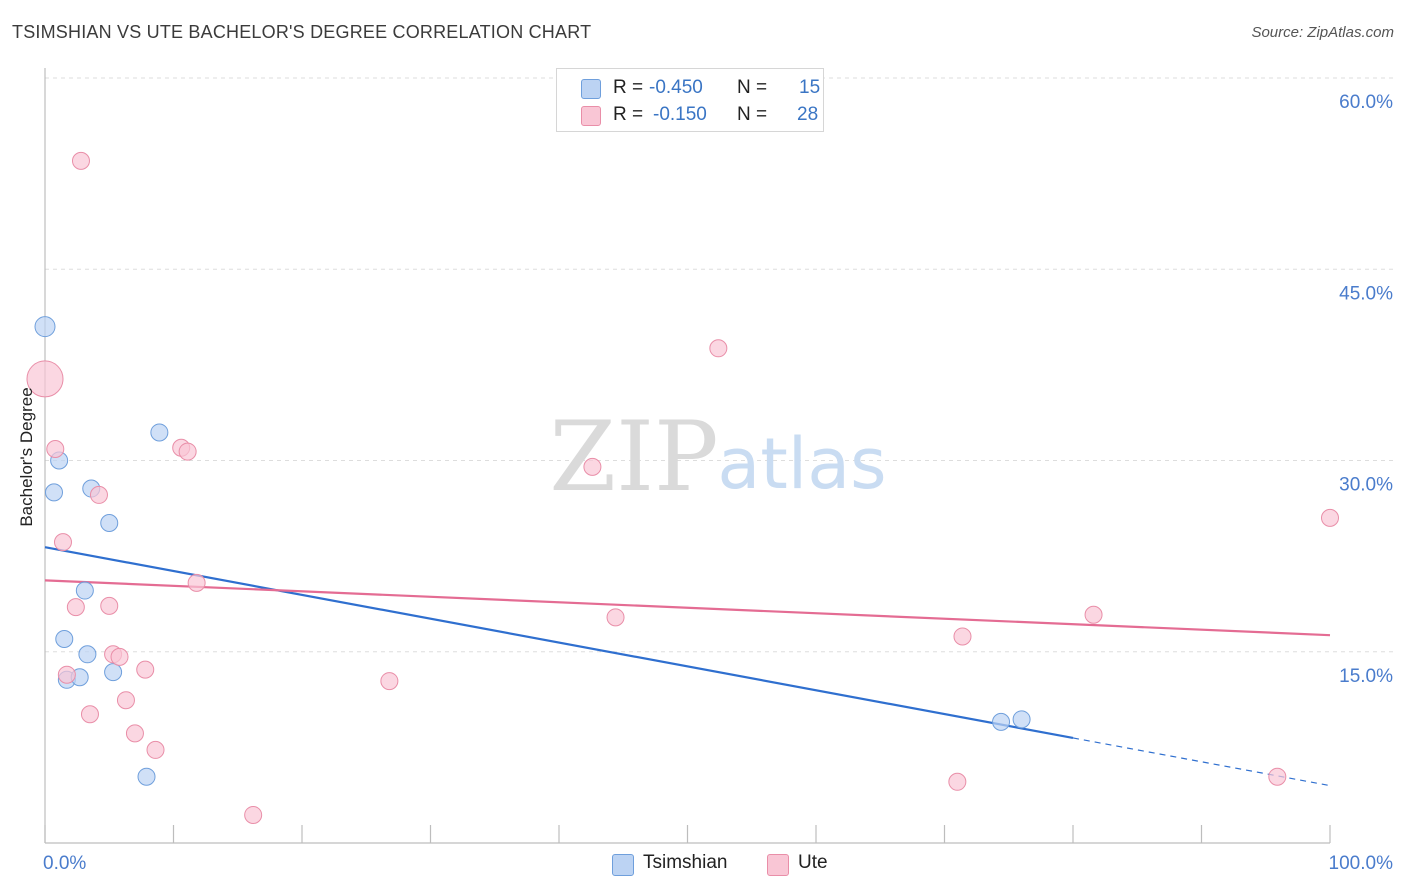 The width and height of the screenshot is (1406, 892). Describe the element at coordinates (1201, 762) in the screenshot. I see `tsimshian-trend-line-extension` at that location.